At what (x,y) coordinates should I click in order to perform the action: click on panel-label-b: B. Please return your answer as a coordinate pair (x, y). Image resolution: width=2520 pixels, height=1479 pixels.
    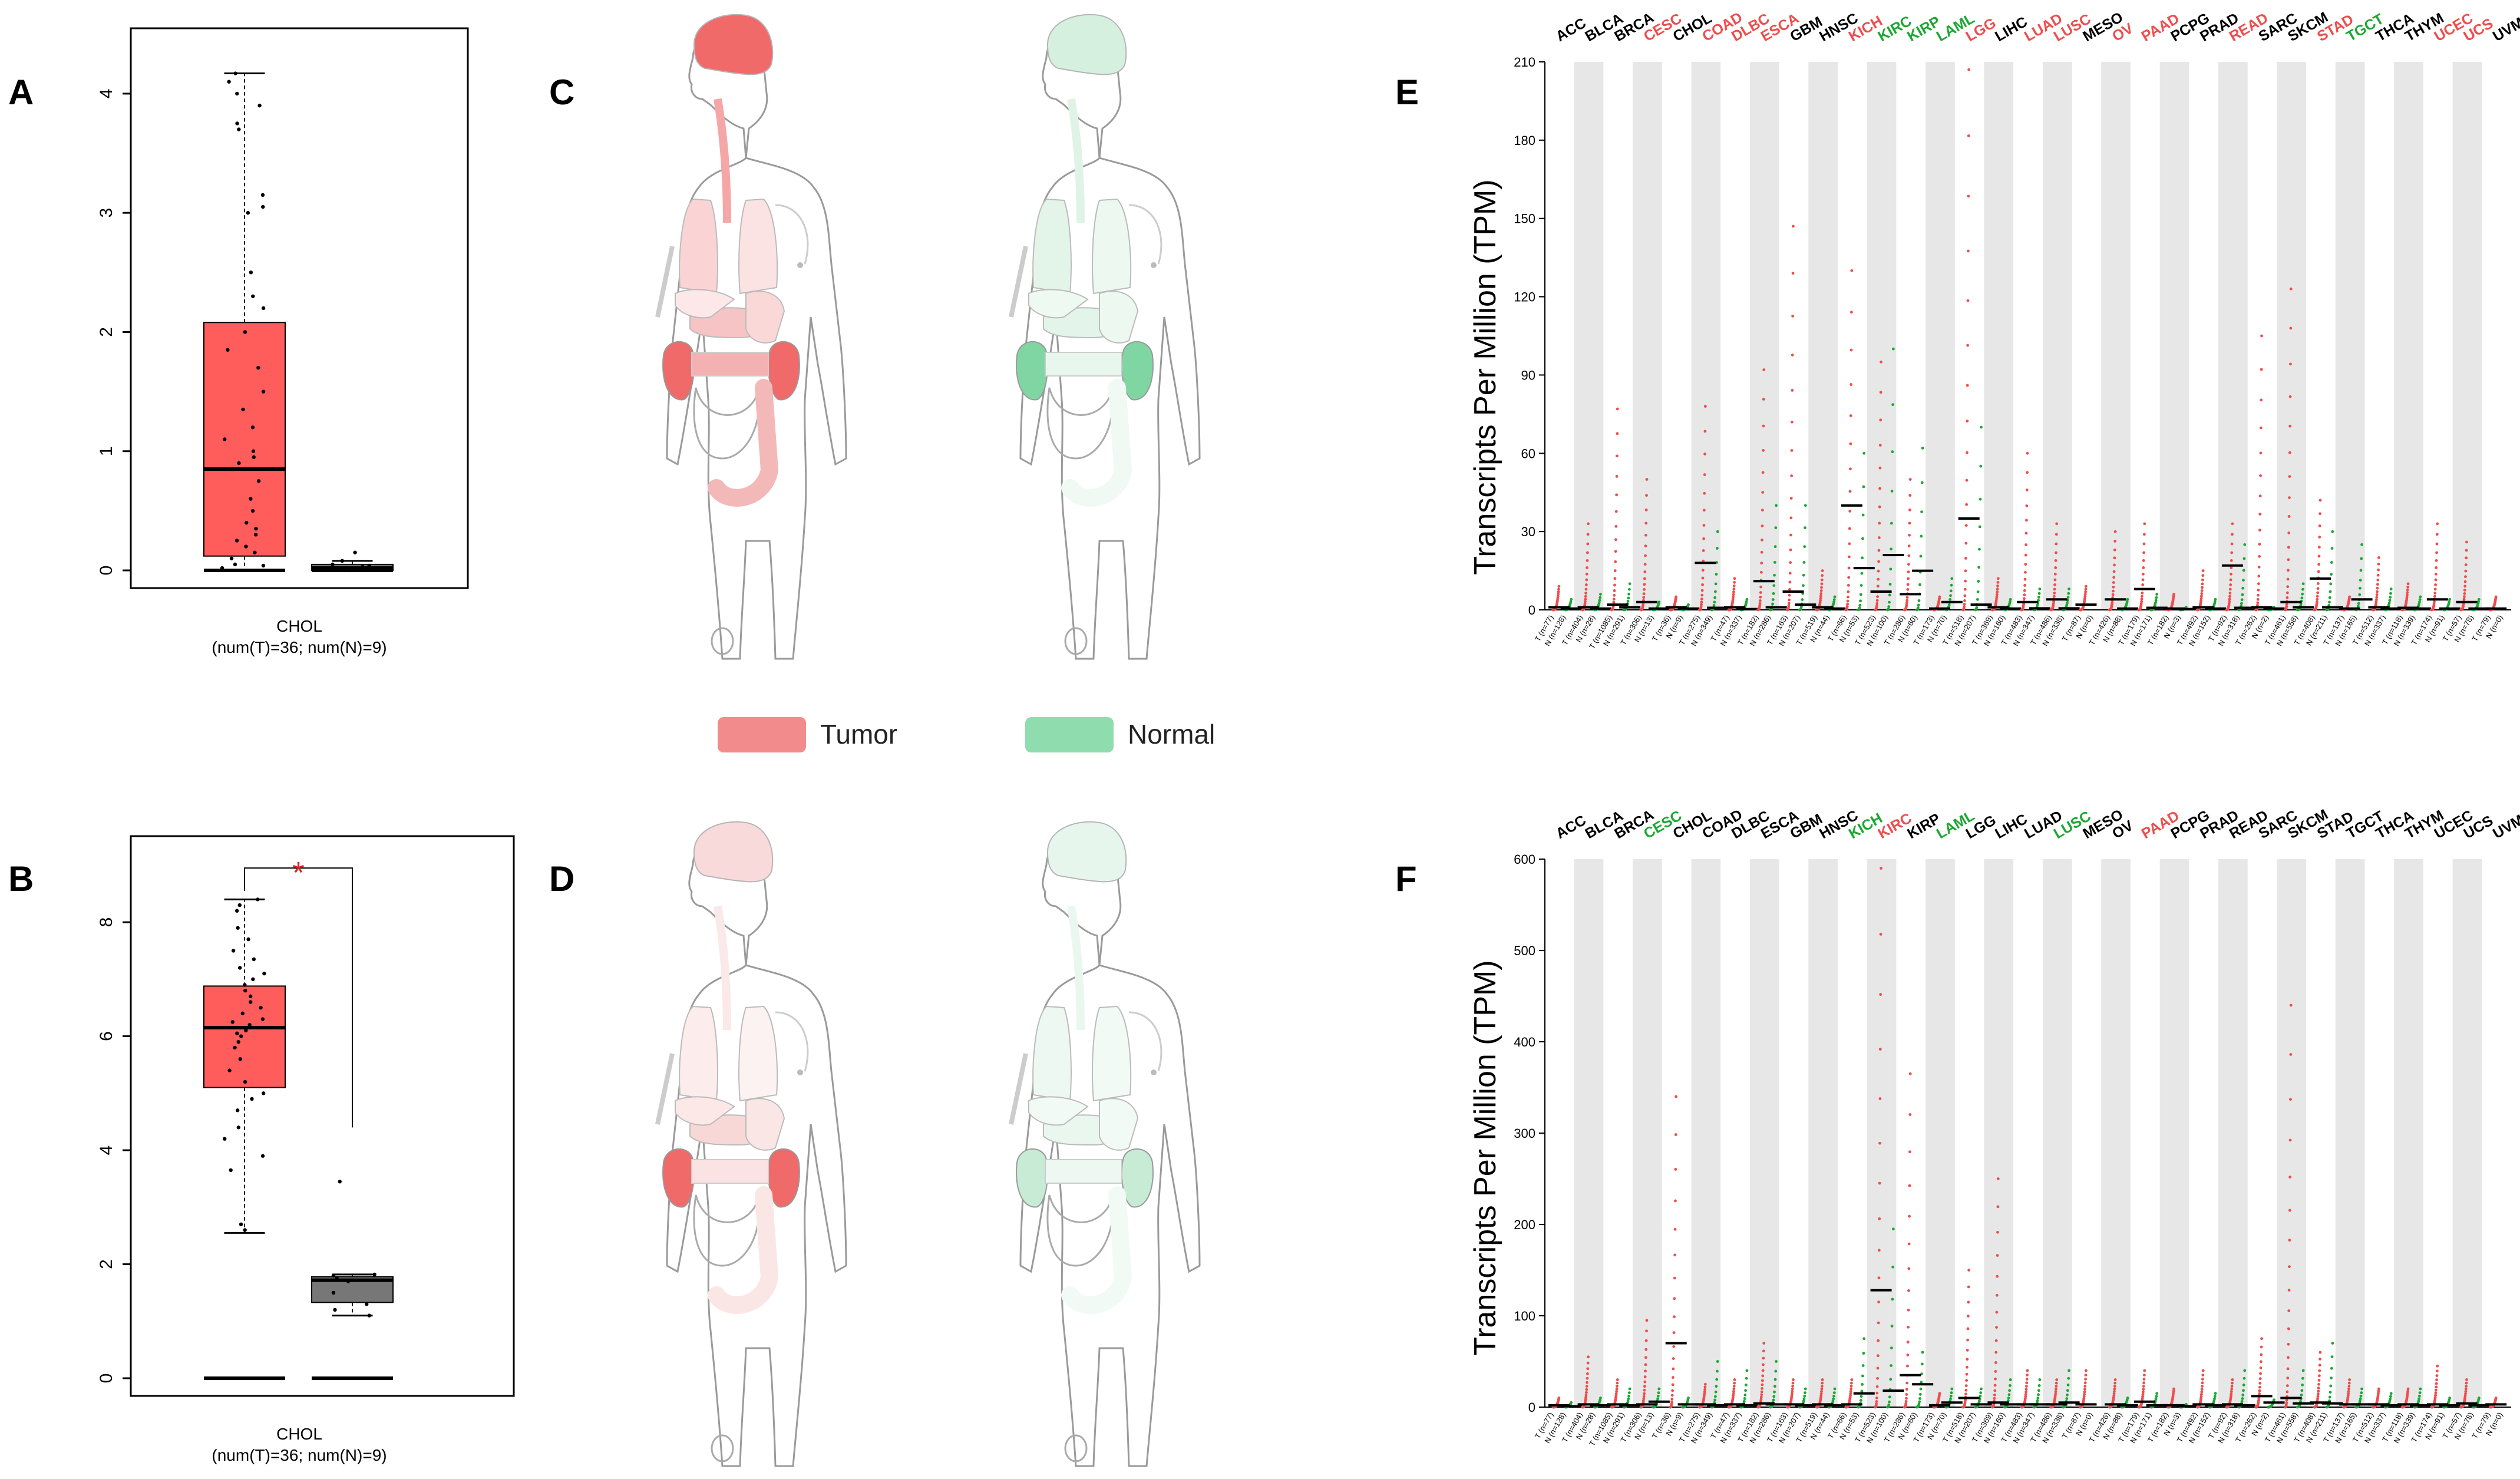
    Looking at the image, I should click on (21, 879).